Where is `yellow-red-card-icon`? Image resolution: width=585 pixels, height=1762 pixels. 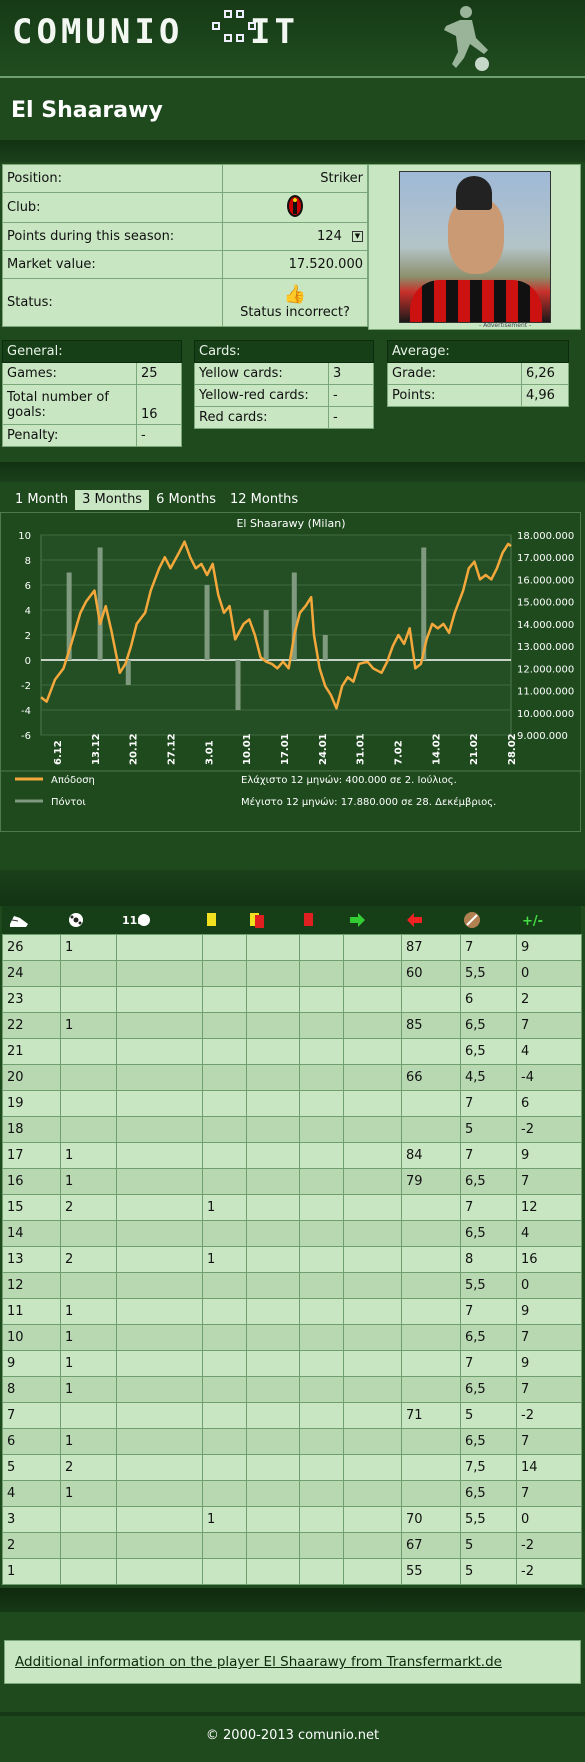 yellow-red-card-icon is located at coordinates (257, 920).